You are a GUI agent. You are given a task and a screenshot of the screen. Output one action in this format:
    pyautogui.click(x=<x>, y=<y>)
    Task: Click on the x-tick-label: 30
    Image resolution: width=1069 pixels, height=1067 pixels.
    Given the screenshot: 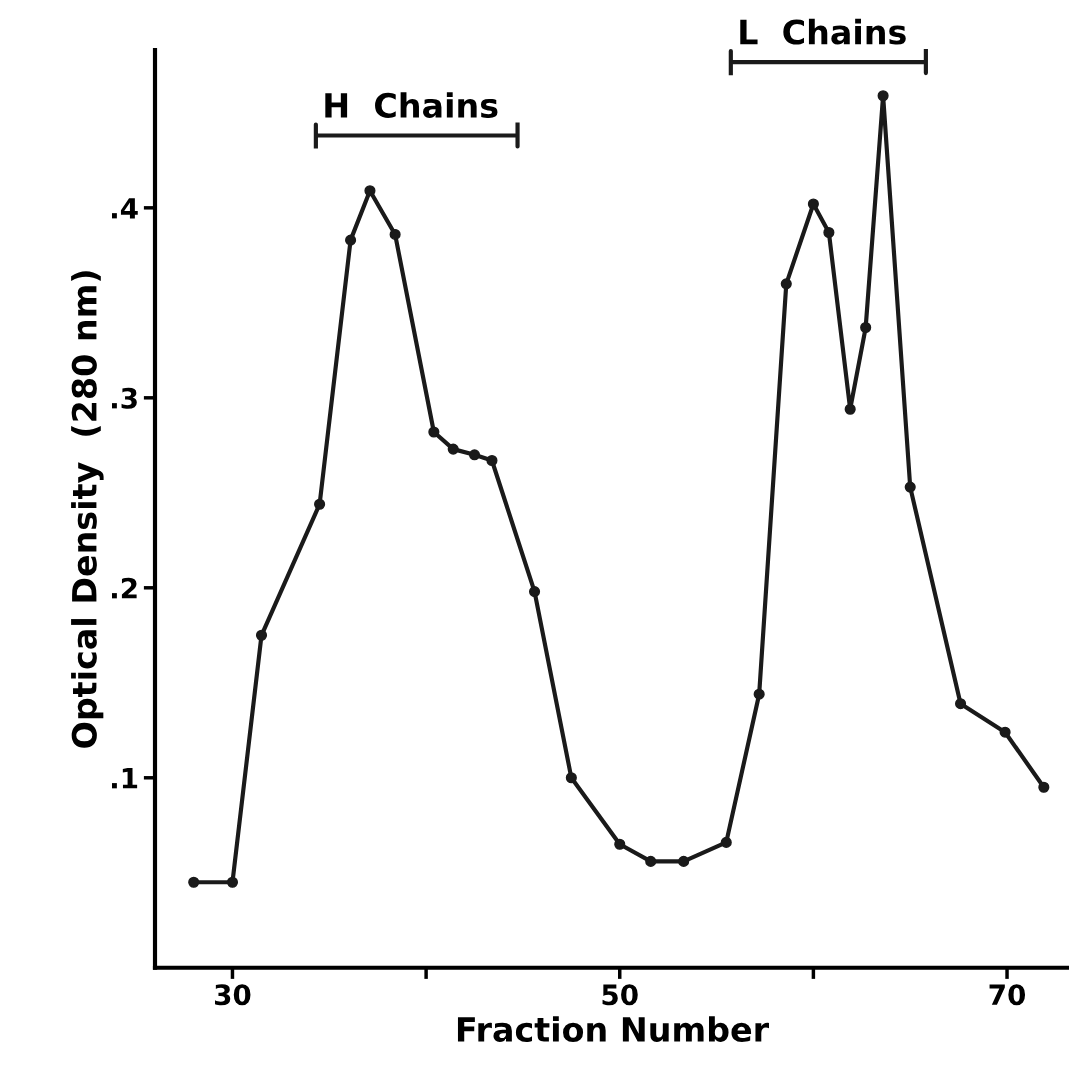 What is the action you would take?
    pyautogui.click(x=232, y=995)
    